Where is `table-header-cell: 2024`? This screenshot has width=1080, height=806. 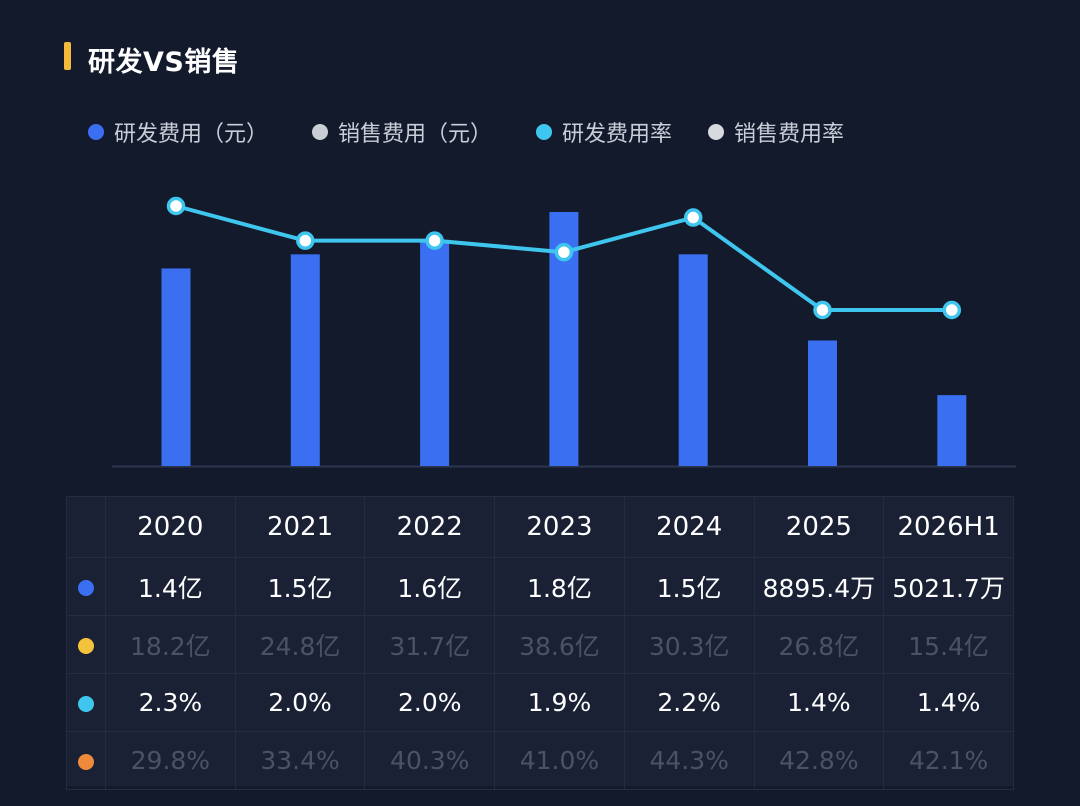 table-header-cell: 2024 is located at coordinates (689, 527).